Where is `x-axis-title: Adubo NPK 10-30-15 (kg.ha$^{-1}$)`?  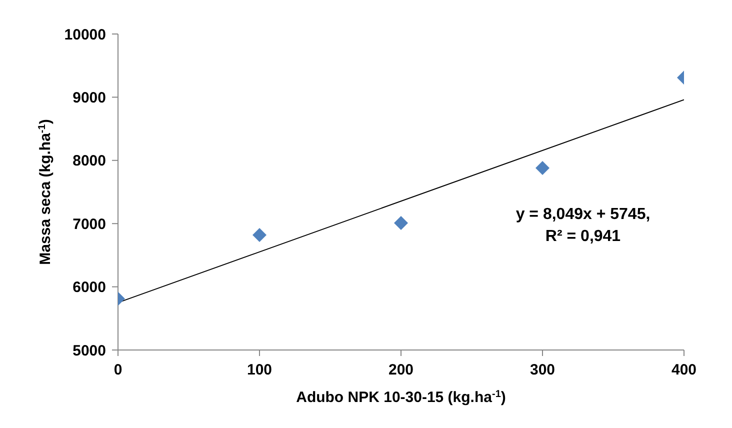
x-axis-title: Adubo NPK 10-30-15 (kg.ha$^{-1}$) is located at coordinates (401, 397).